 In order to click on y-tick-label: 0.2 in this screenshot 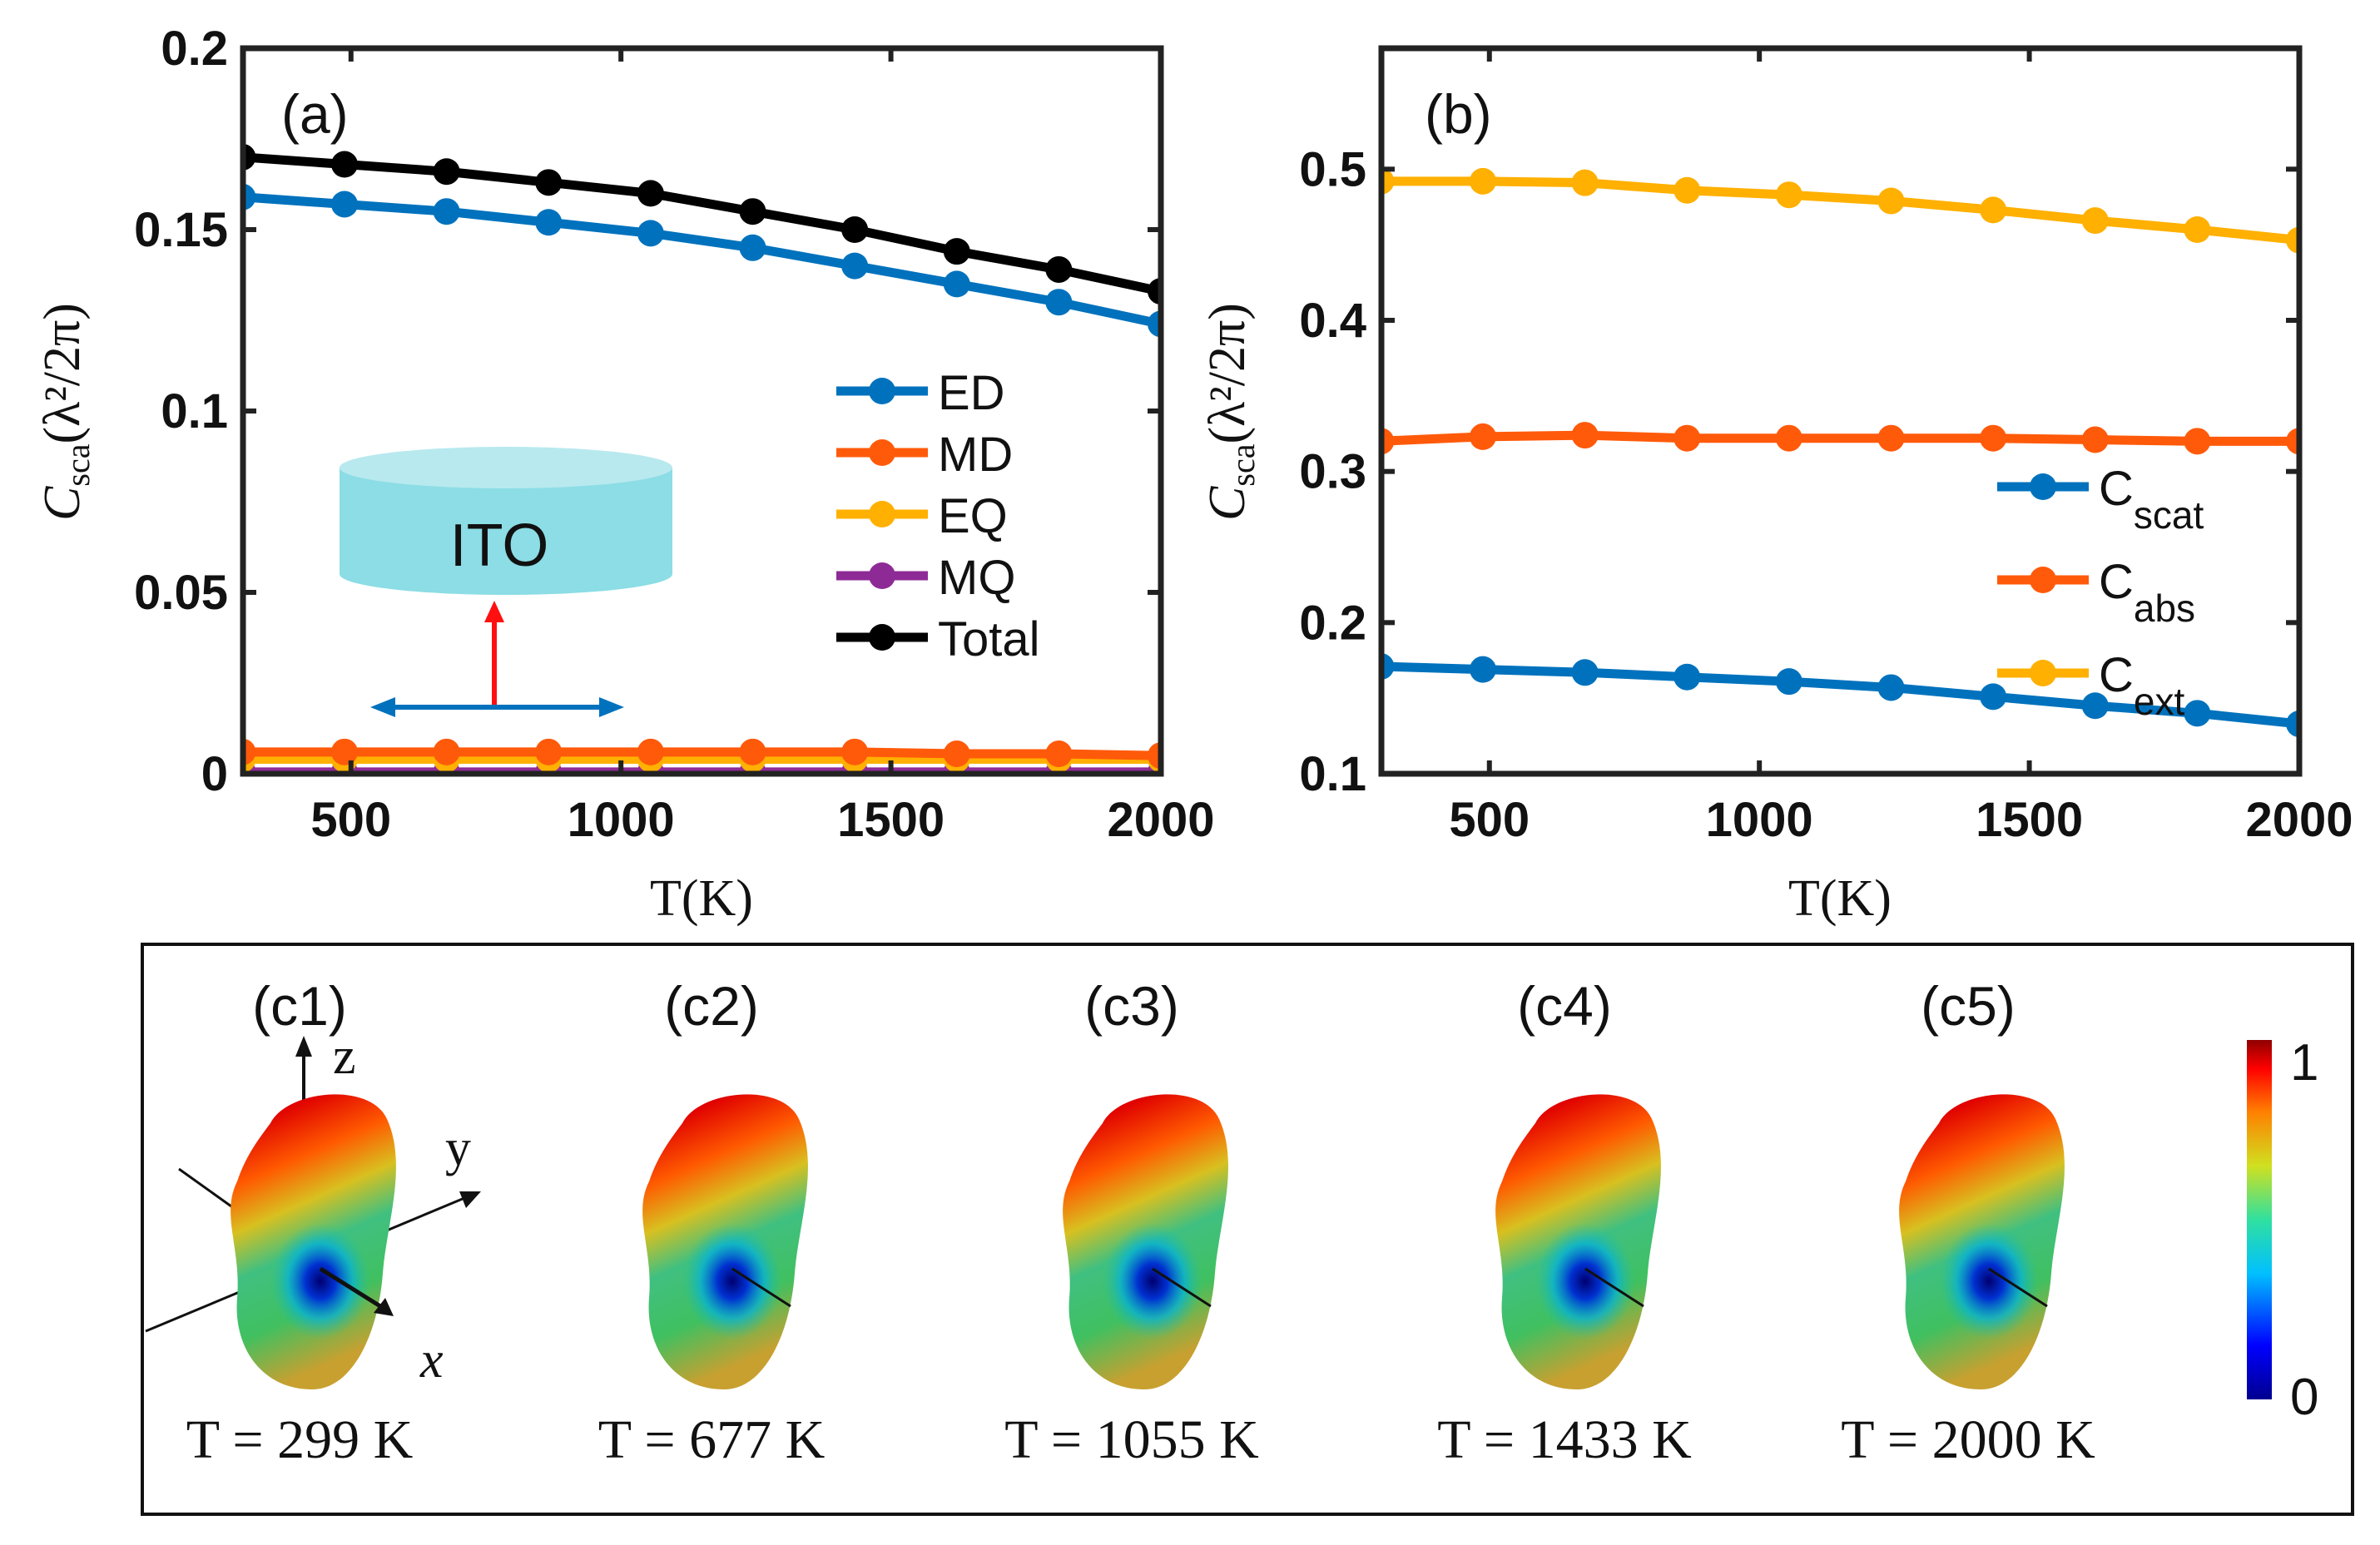, I will do `click(194, 49)`.